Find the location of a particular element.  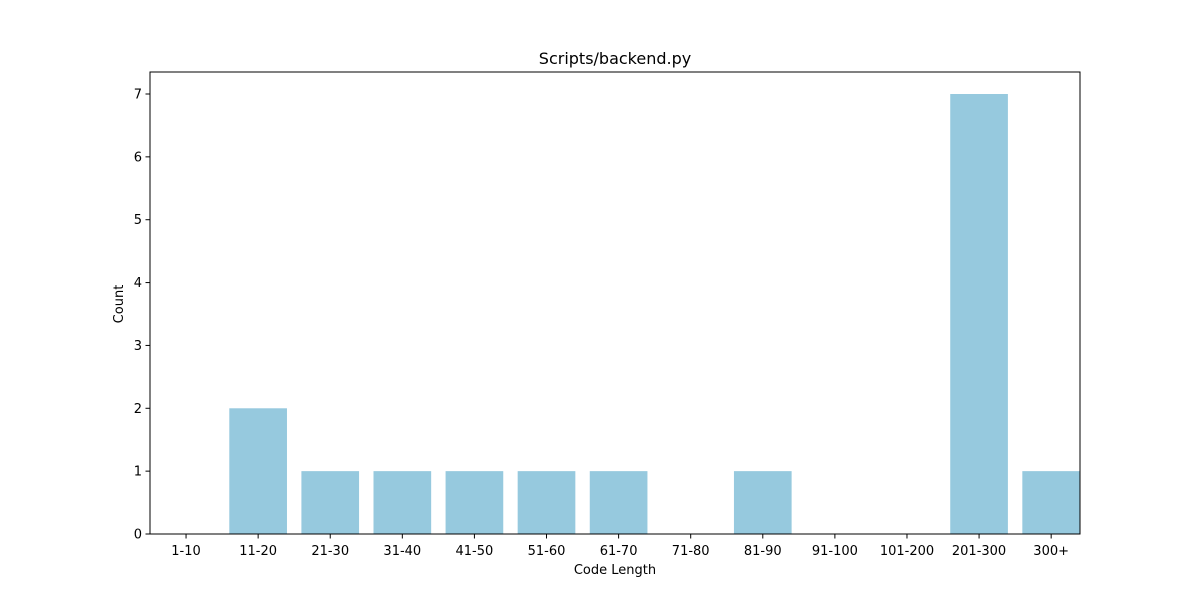

x-tick-label: 201-300 is located at coordinates (979, 551).